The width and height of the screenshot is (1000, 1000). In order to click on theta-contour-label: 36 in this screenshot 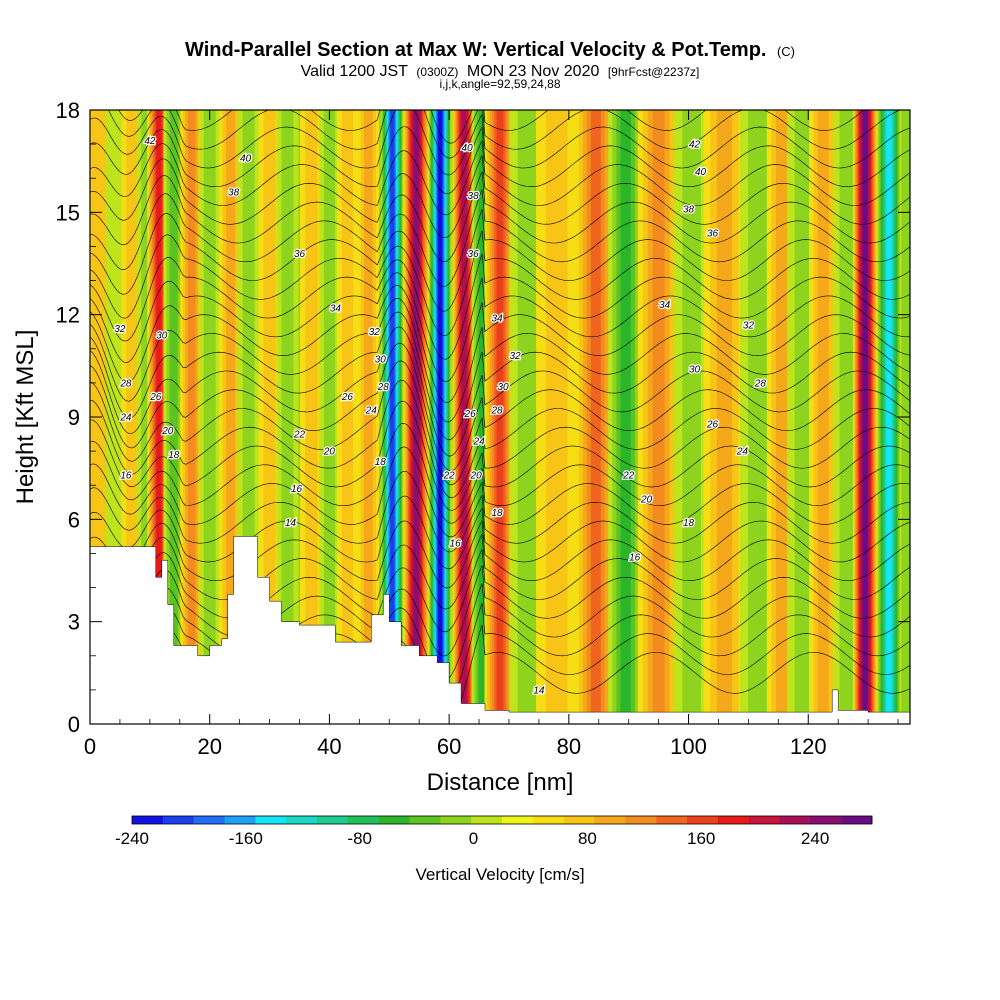, I will do `click(713, 233)`.